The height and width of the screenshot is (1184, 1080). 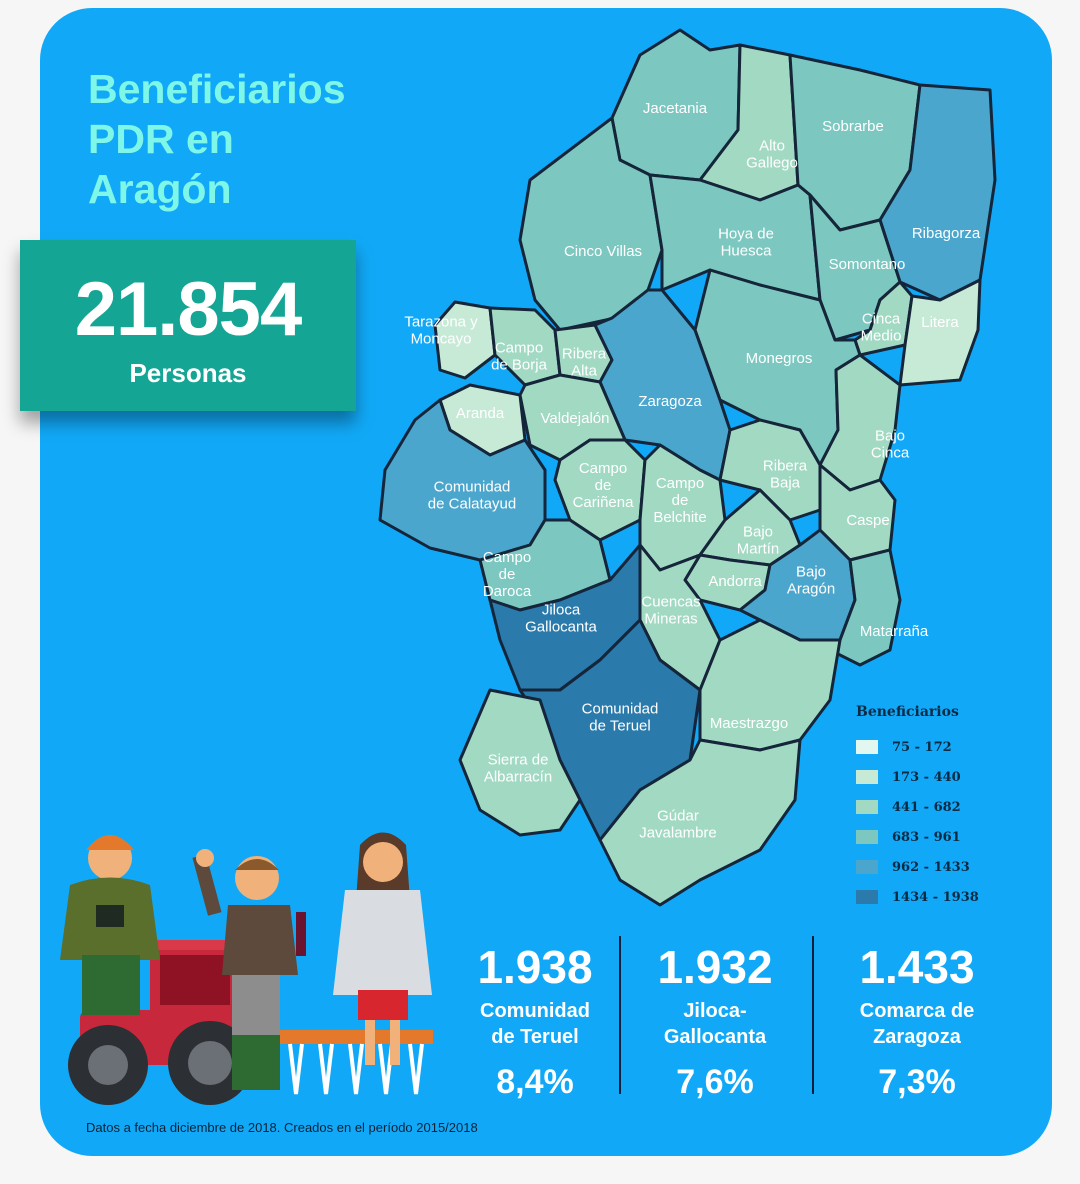 What do you see at coordinates (678, 816) in the screenshot?
I see `region-label: Gúdar` at bounding box center [678, 816].